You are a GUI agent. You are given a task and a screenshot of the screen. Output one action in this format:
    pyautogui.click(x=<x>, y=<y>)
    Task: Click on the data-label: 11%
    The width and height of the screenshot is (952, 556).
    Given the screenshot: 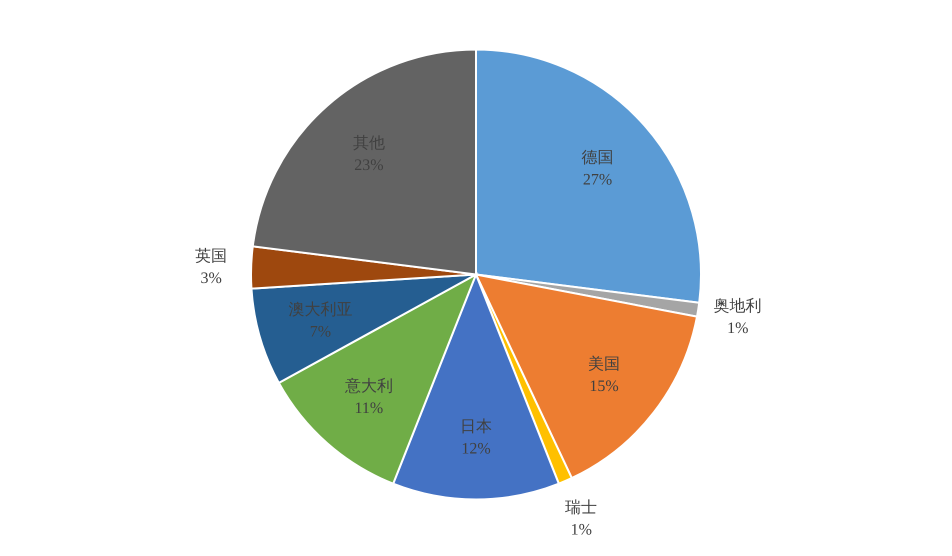 What is the action you would take?
    pyautogui.click(x=369, y=409)
    